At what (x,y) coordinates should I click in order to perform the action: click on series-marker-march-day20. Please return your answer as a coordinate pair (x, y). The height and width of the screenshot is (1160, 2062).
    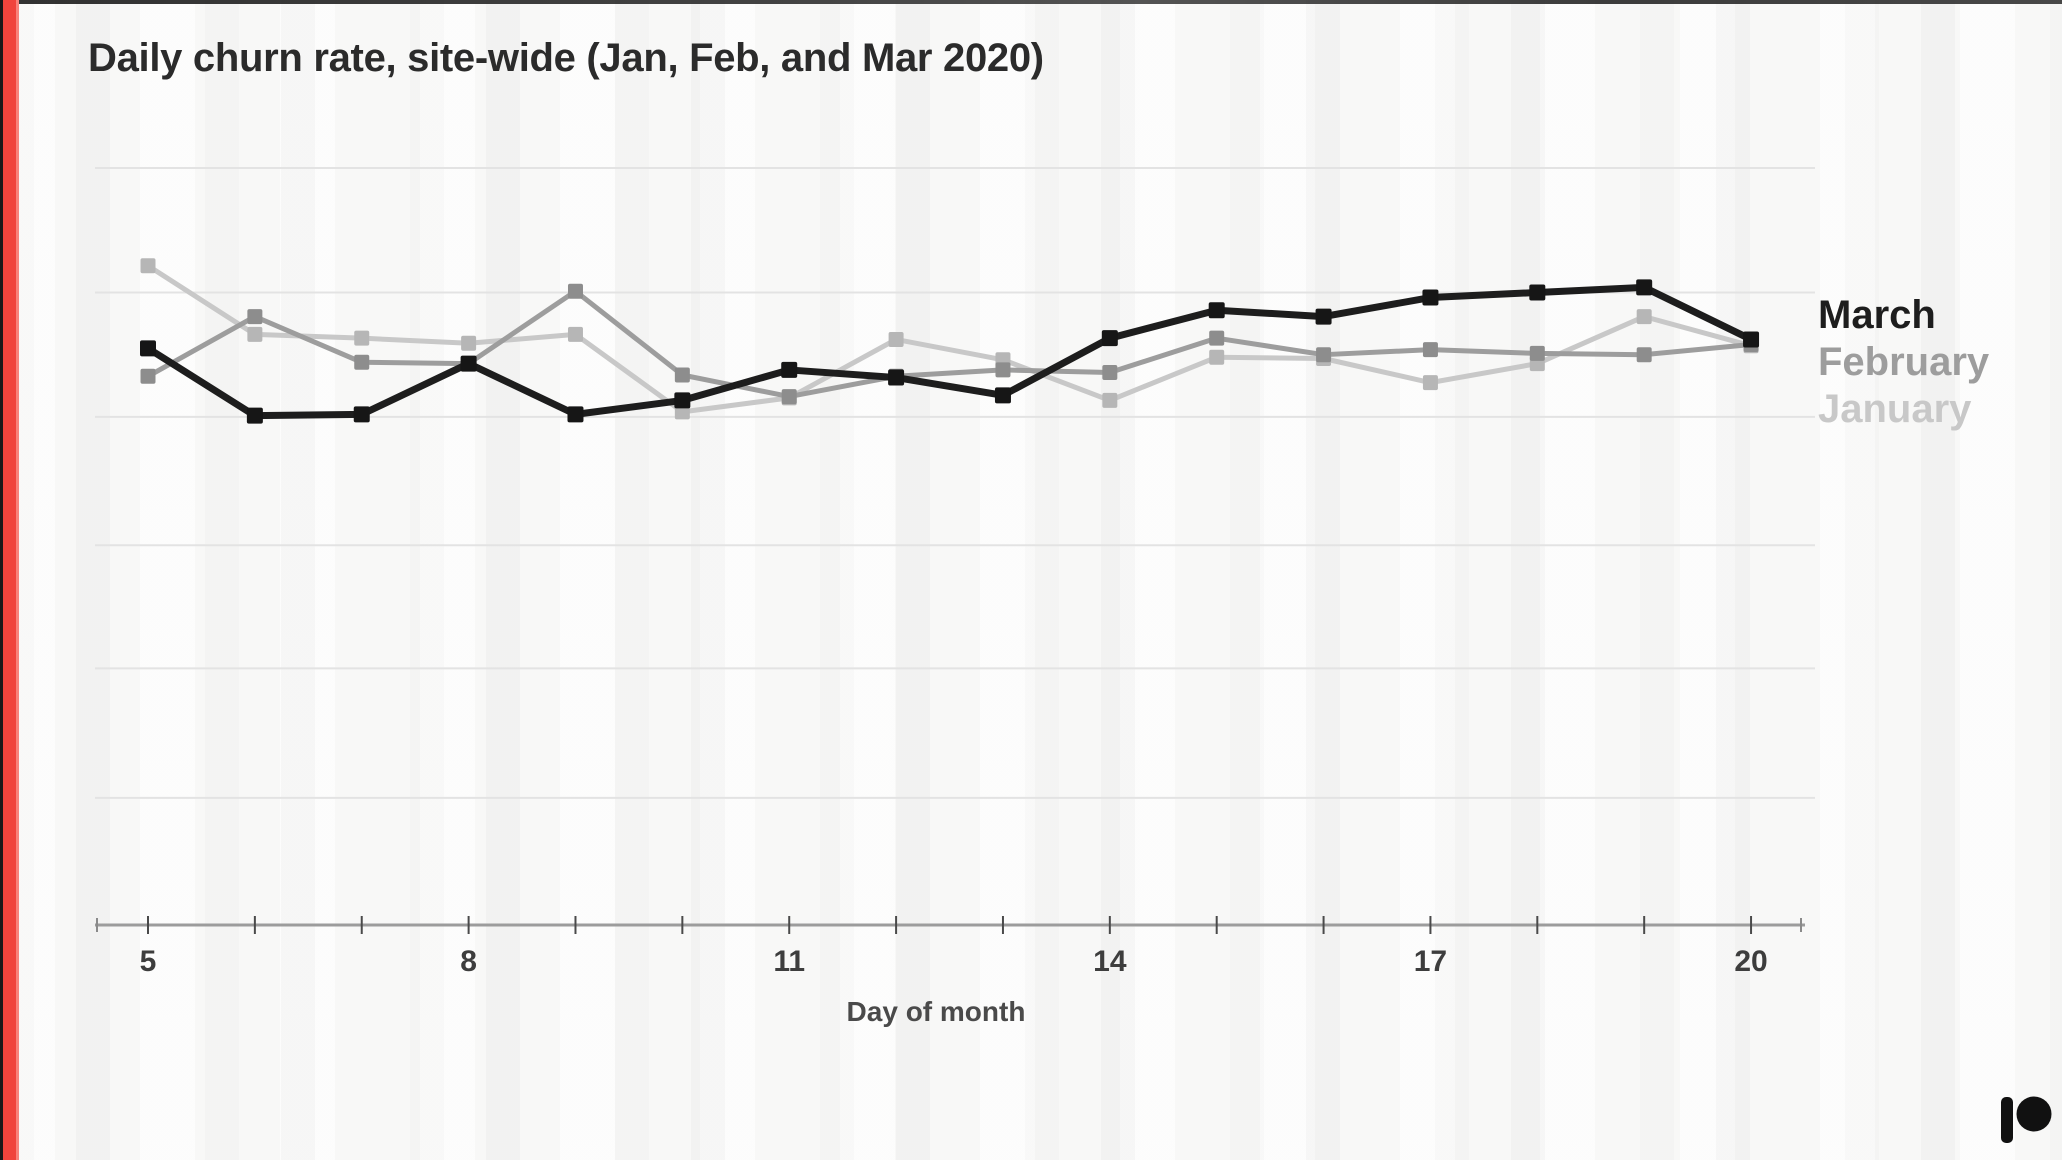
    Looking at the image, I should click on (1751, 339).